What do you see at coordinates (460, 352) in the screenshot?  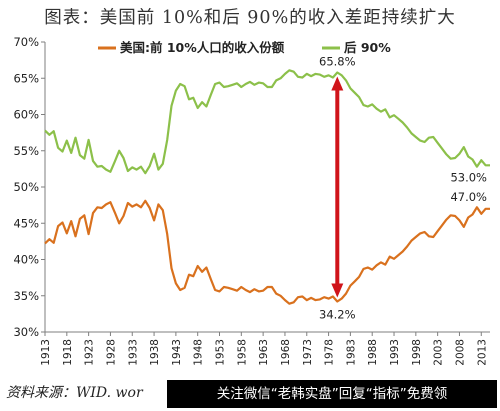 I see `x-tick-label: 2008` at bounding box center [460, 352].